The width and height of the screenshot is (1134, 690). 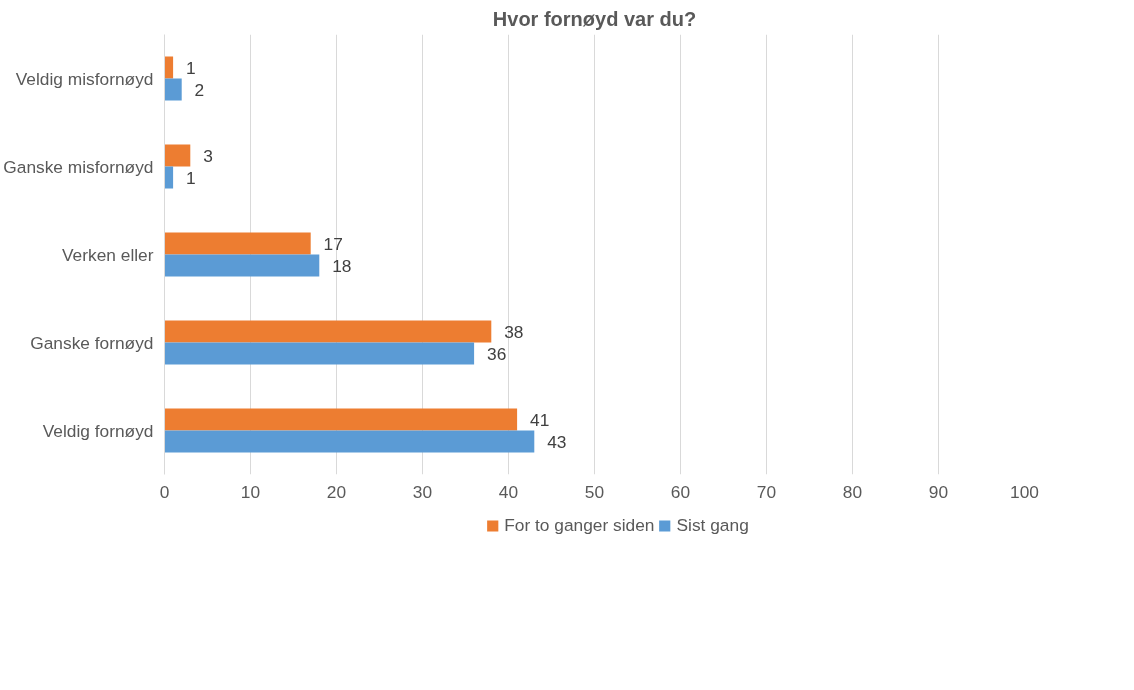 I want to click on data-label: 36, so click(x=497, y=353).